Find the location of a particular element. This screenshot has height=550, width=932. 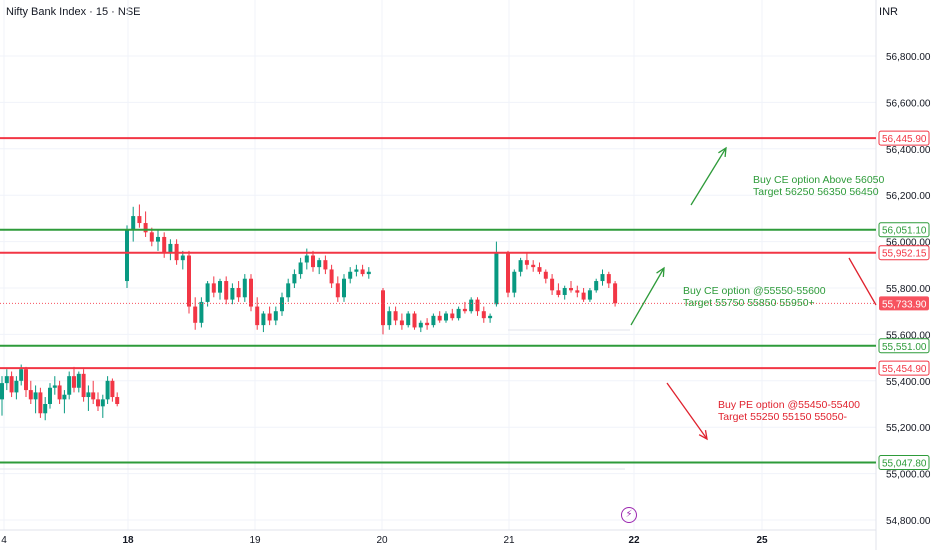

annotation-text: Target 55250 55150 55050- is located at coordinates (783, 417).